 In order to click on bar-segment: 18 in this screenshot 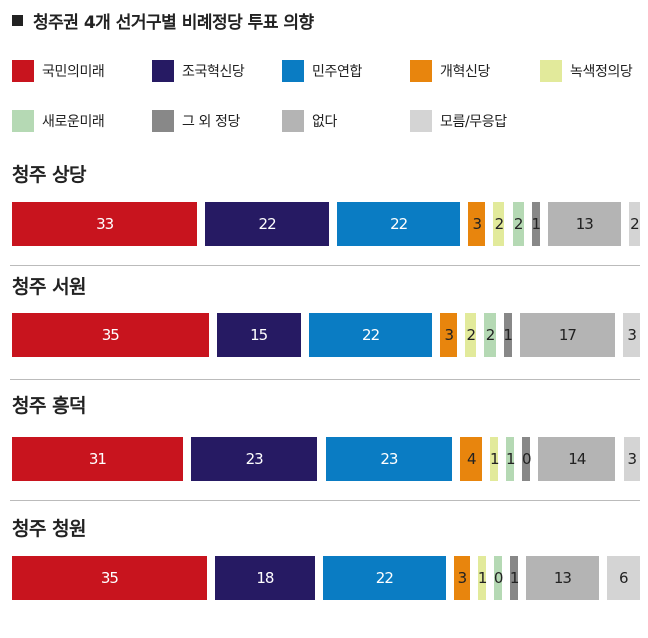, I will do `click(264, 578)`.